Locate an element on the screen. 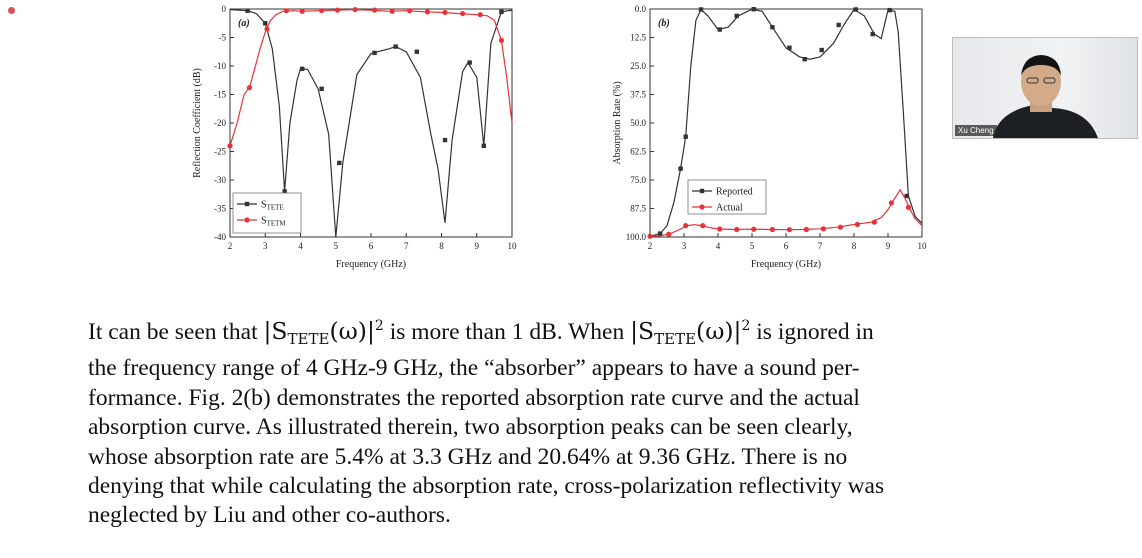  legend-label: STETM is located at coordinates (273, 222).